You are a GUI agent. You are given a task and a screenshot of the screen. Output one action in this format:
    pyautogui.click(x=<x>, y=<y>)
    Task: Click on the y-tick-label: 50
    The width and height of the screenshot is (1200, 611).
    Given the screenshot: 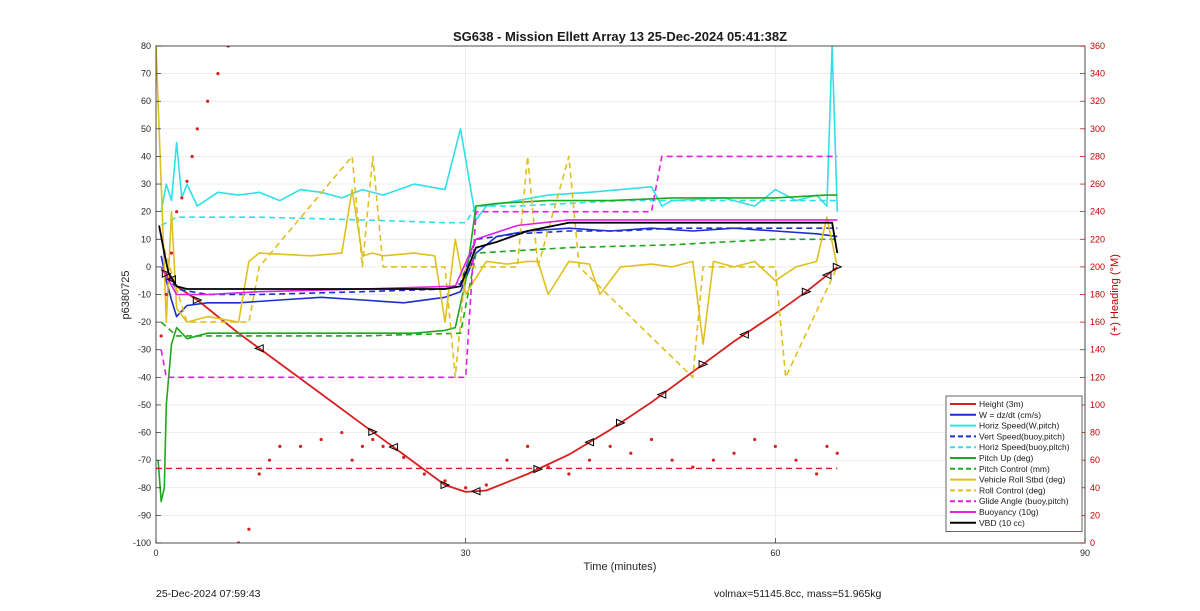 What is the action you would take?
    pyautogui.click(x=146, y=129)
    